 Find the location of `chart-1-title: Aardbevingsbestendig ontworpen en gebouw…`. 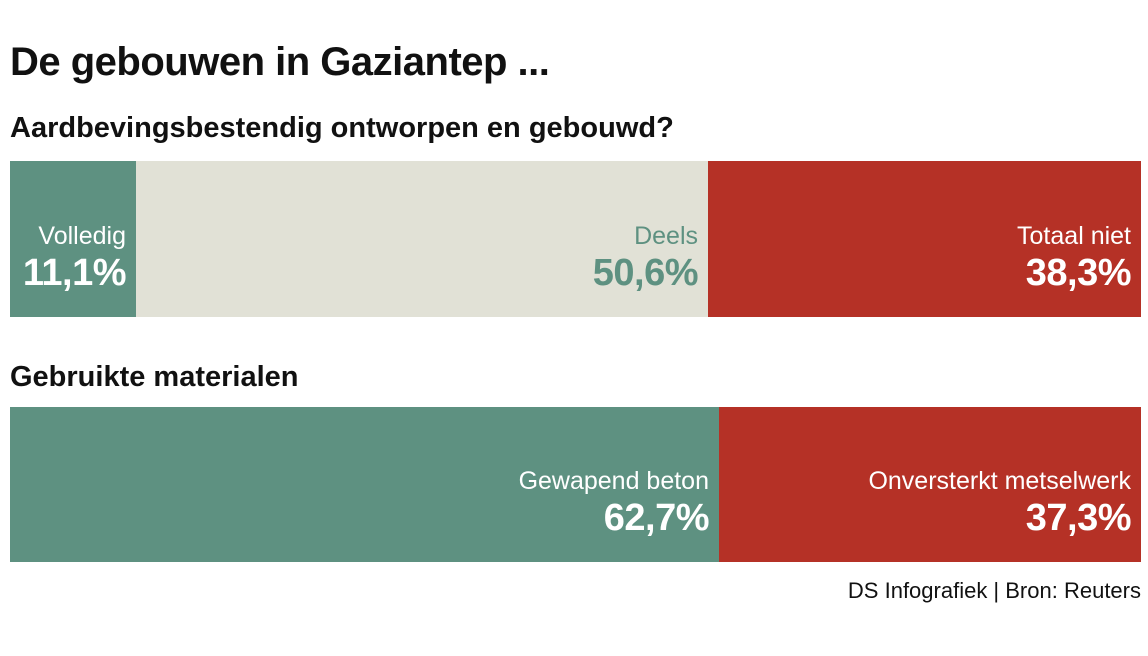

chart-1-title: Aardbevingsbestendig ontworpen en gebouw… is located at coordinates (342, 128).